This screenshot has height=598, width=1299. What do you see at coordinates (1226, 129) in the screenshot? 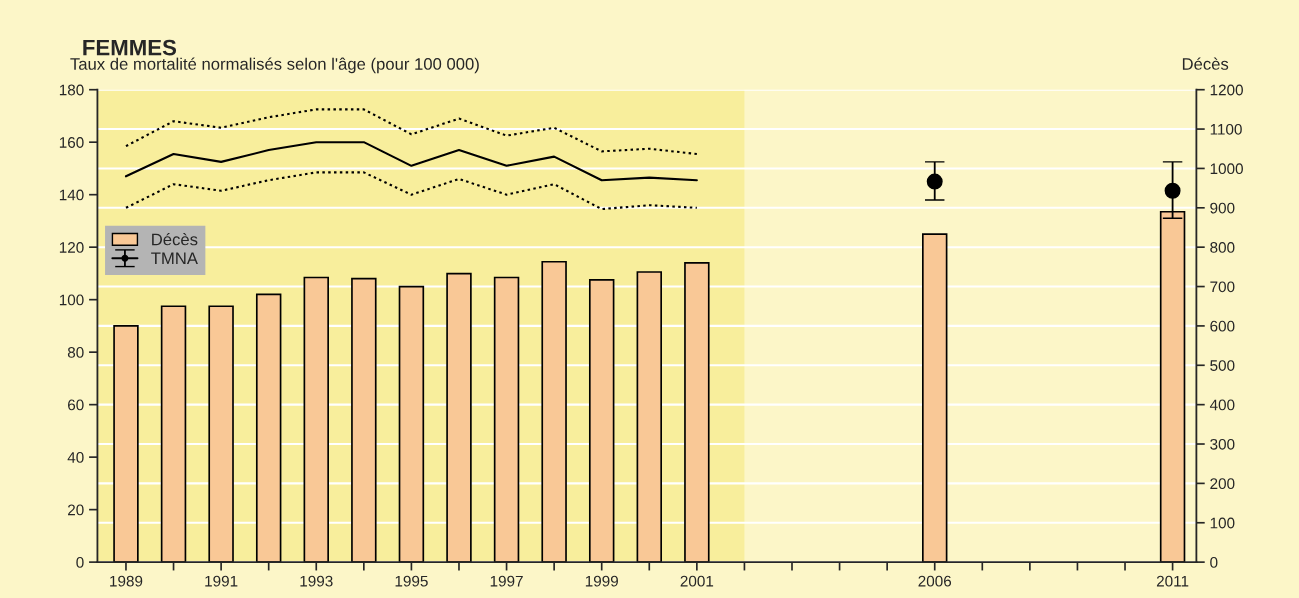
I see `y2-tick-label: 1100` at bounding box center [1226, 129].